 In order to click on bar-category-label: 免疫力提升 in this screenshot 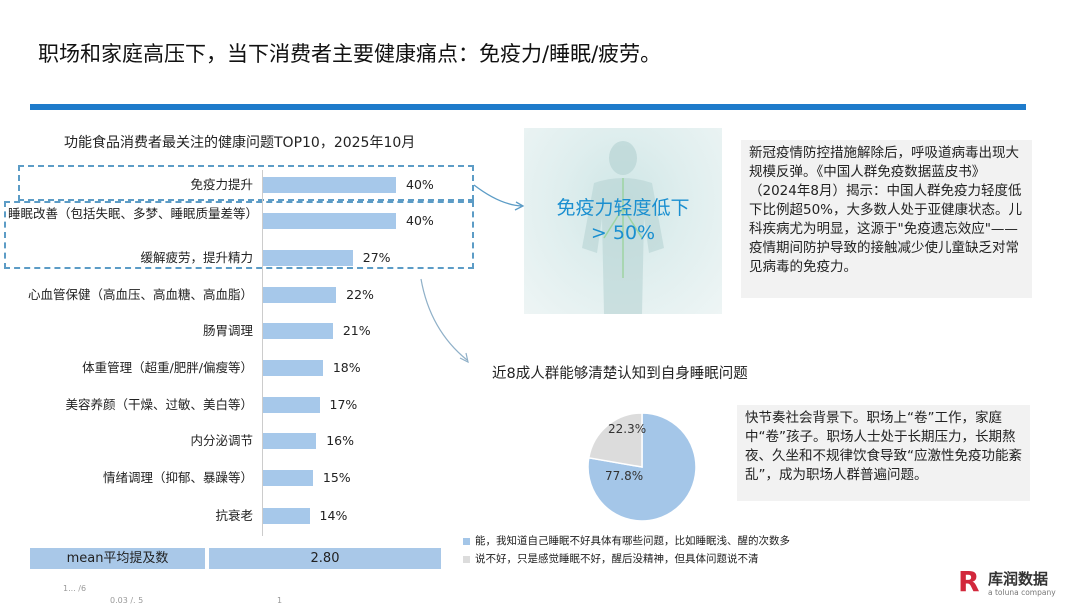, I will do `click(221, 184)`.